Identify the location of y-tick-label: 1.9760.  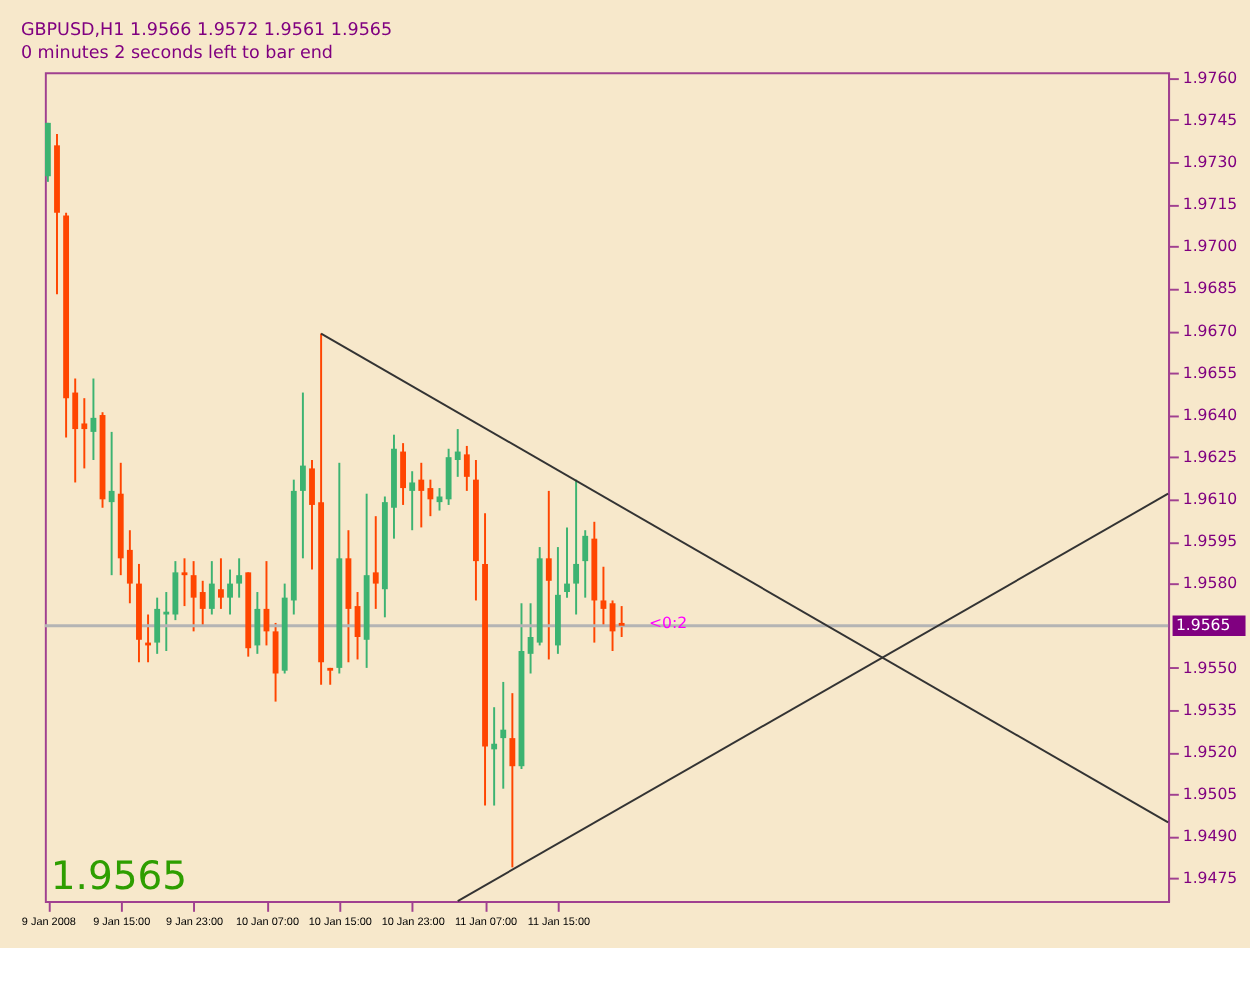
(1210, 77).